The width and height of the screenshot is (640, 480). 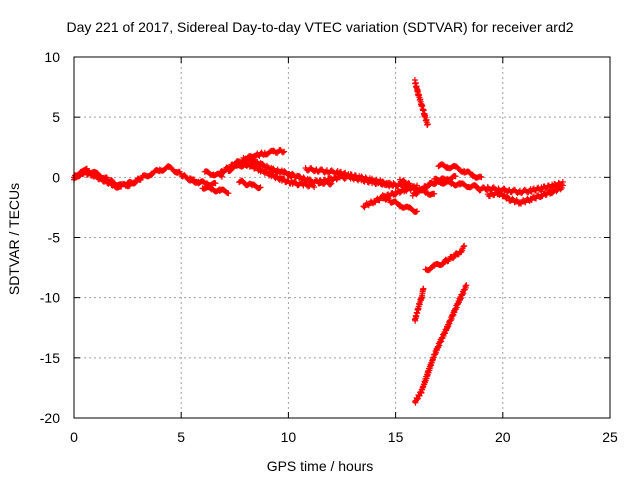 I want to click on y-tick-label: 10, so click(x=52, y=57).